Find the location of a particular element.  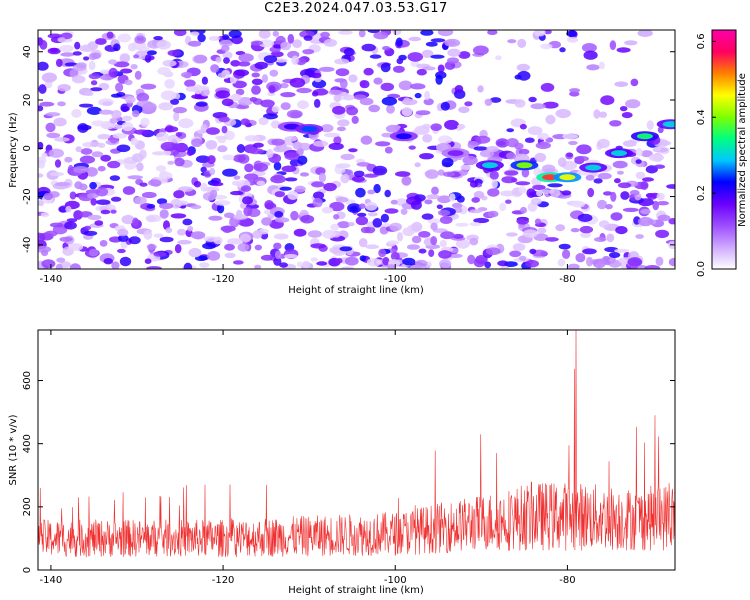

x-tick-label: -120 is located at coordinates (223, 580).